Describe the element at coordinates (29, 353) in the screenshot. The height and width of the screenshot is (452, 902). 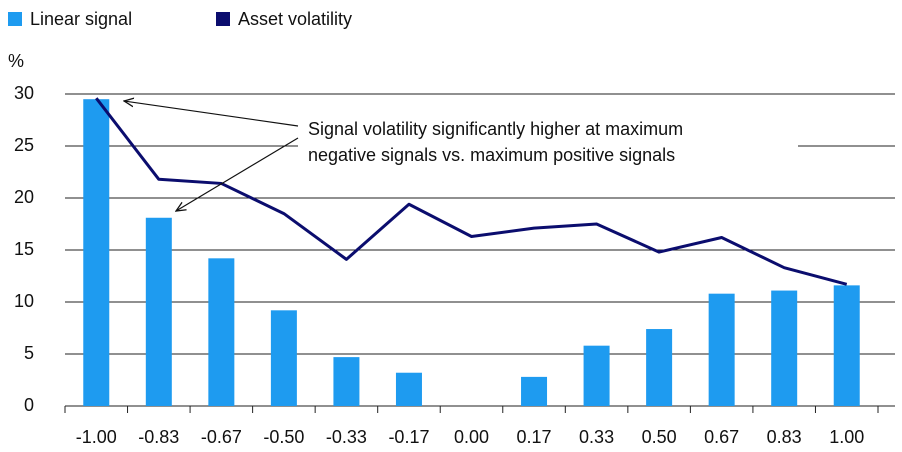
I see `y-tick-label: 5` at that location.